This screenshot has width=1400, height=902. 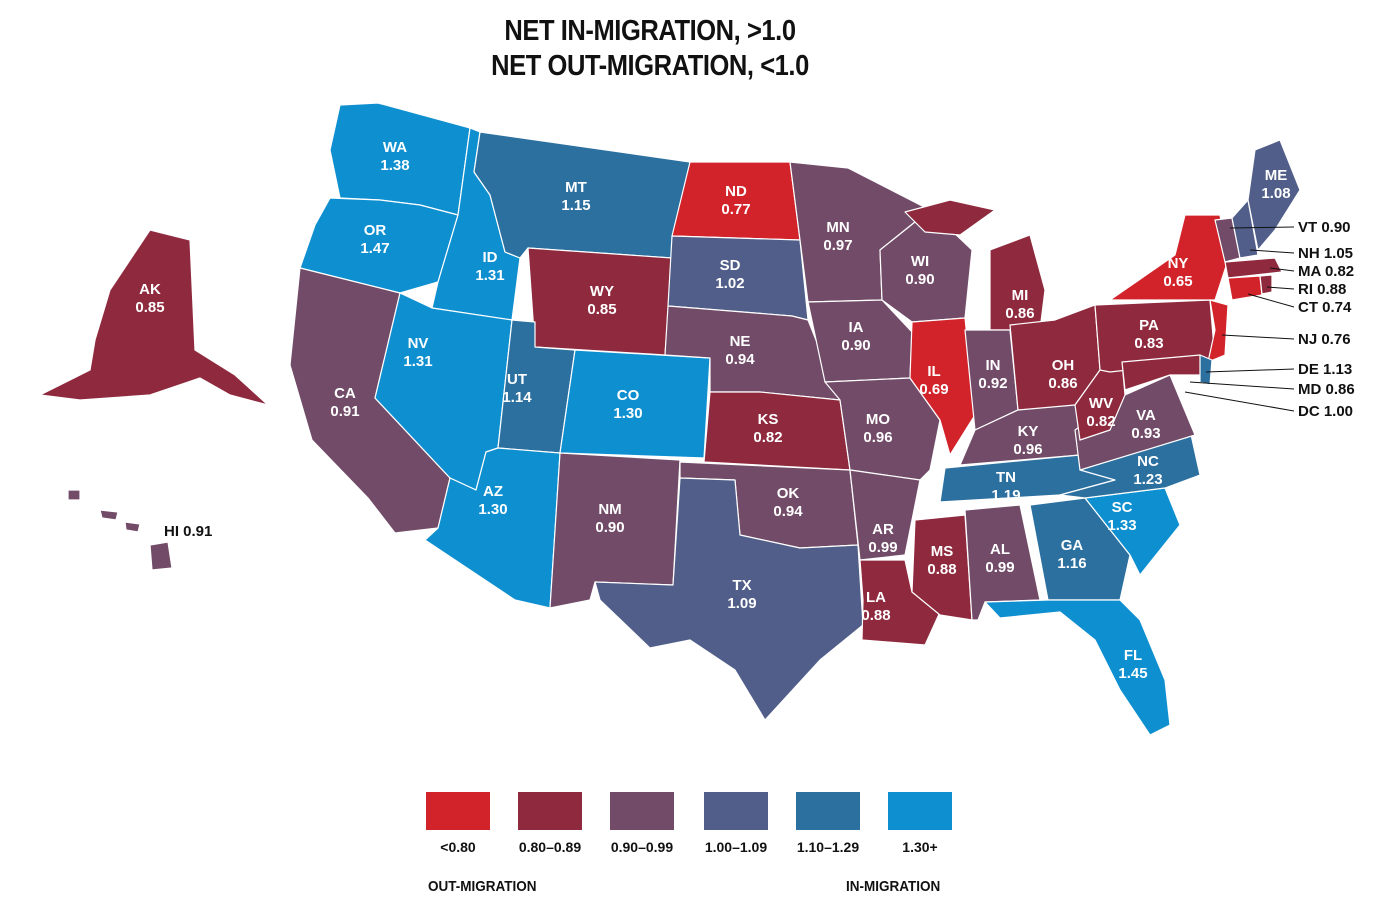 I want to click on state-abbr: OK, so click(x=788, y=493).